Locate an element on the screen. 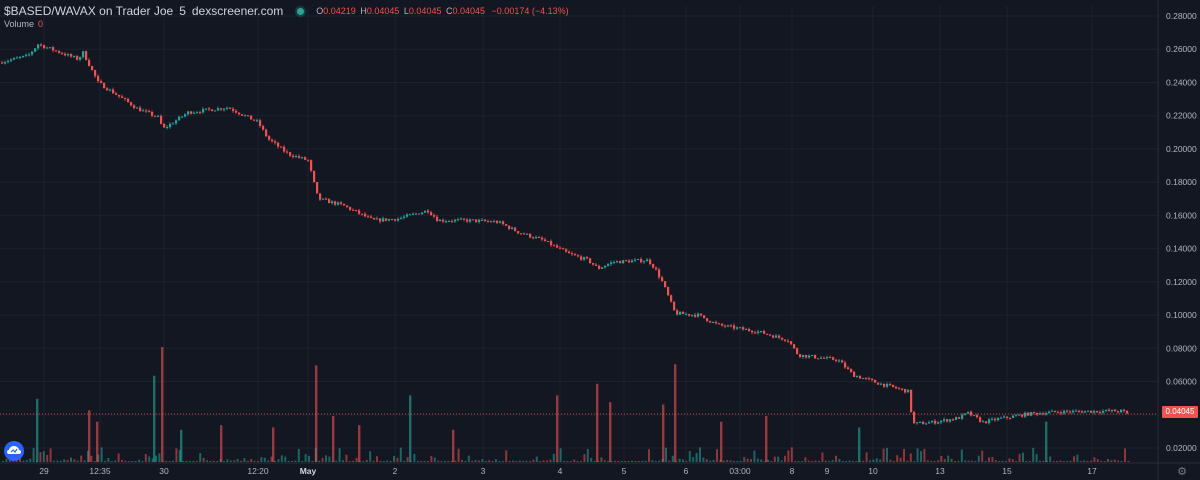  gear-icon: ⚙ is located at coordinates (1182, 472).